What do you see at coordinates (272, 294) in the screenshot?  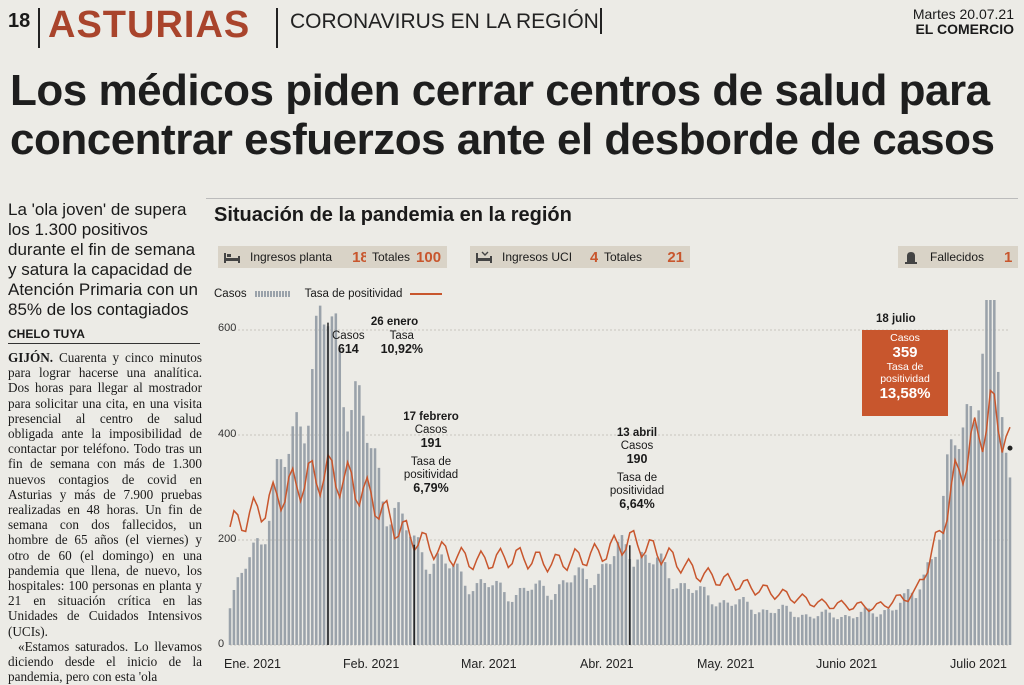 I see `legend-casos-swatch` at bounding box center [272, 294].